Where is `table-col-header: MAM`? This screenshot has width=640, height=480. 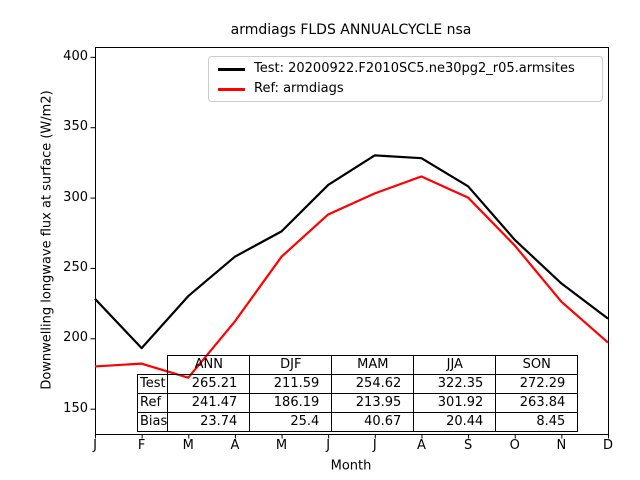 table-col-header: MAM is located at coordinates (373, 365).